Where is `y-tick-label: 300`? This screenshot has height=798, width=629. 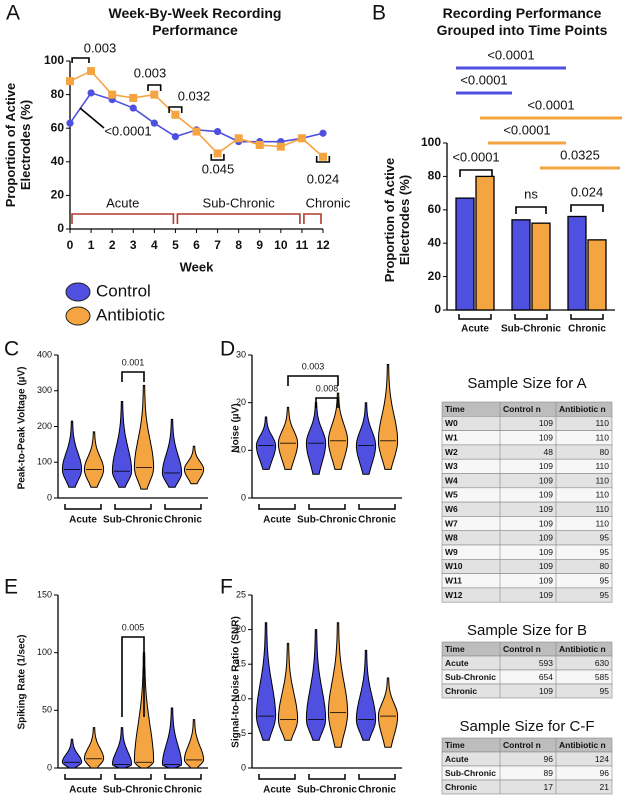 y-tick-label: 300 is located at coordinates (44, 390).